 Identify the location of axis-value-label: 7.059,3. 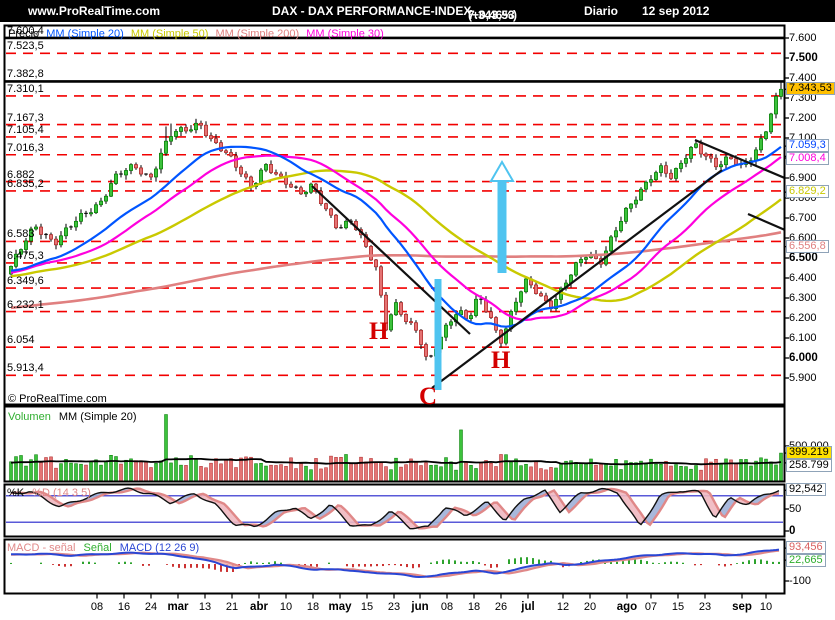
(807, 146).